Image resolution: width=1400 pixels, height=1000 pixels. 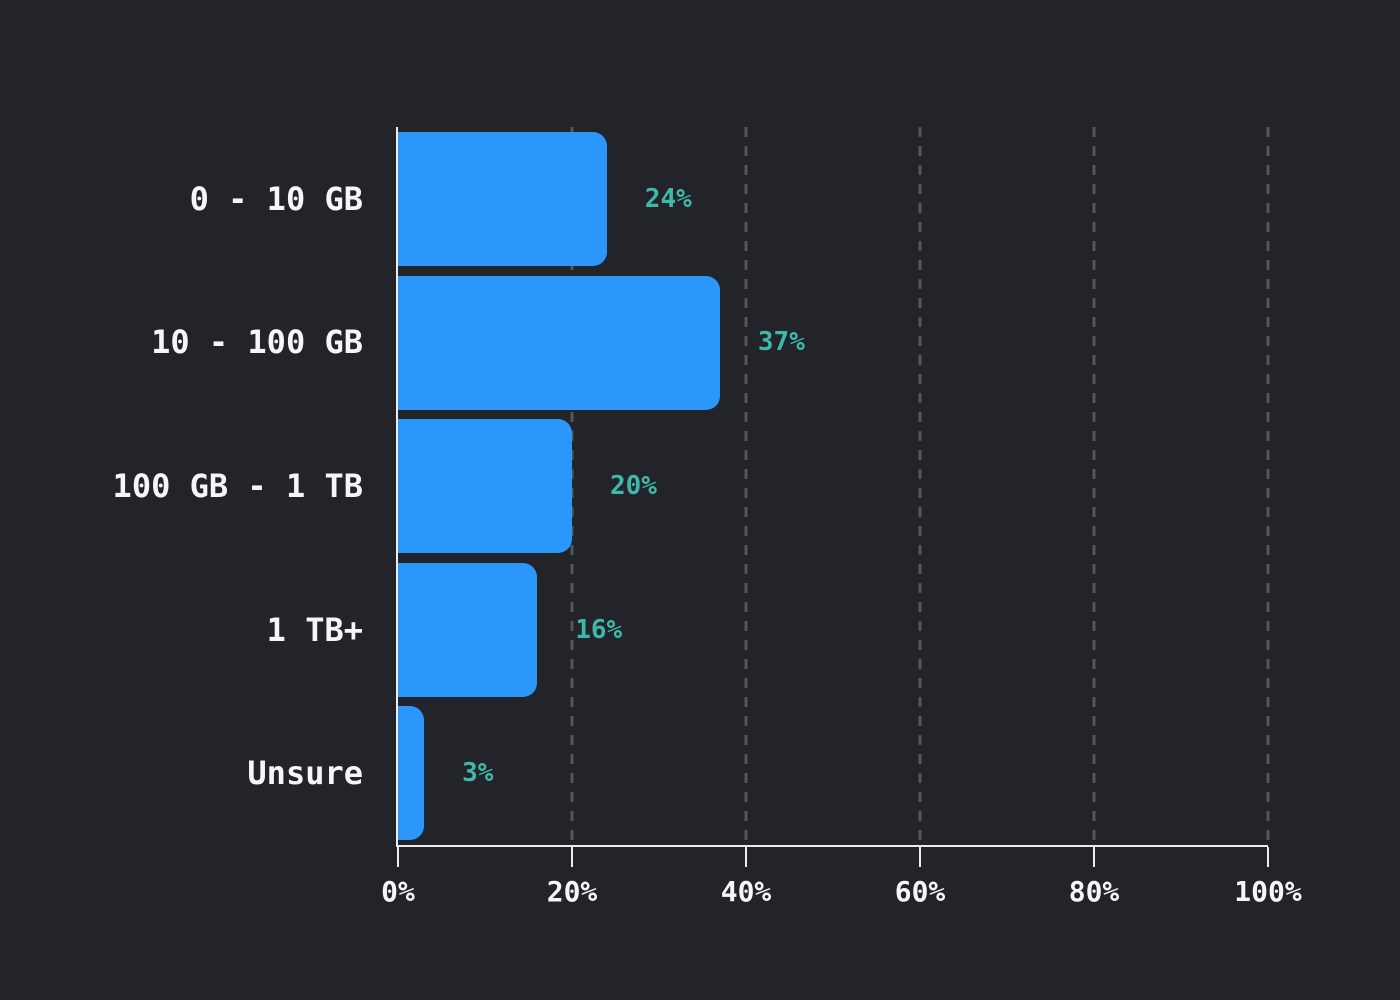 I want to click on x-axis-tick-label: 80%, so click(x=1094, y=891).